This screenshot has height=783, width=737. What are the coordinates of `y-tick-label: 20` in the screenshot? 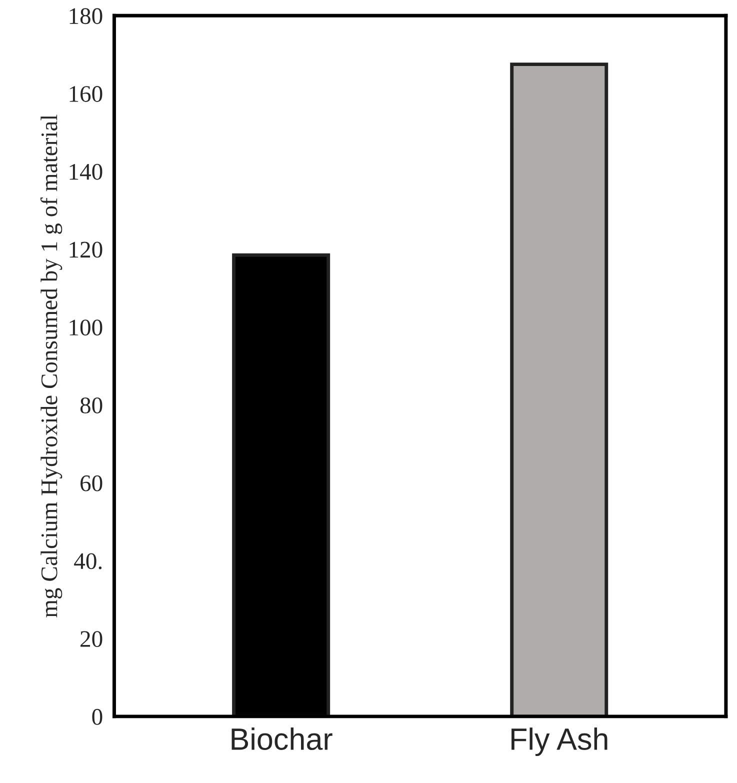 It's located at (91, 639).